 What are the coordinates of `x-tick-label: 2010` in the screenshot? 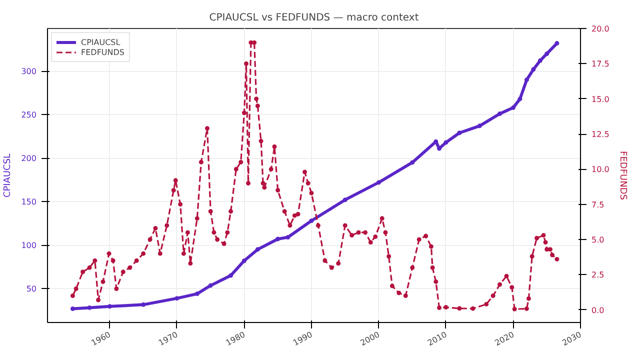 It's located at (437, 339).